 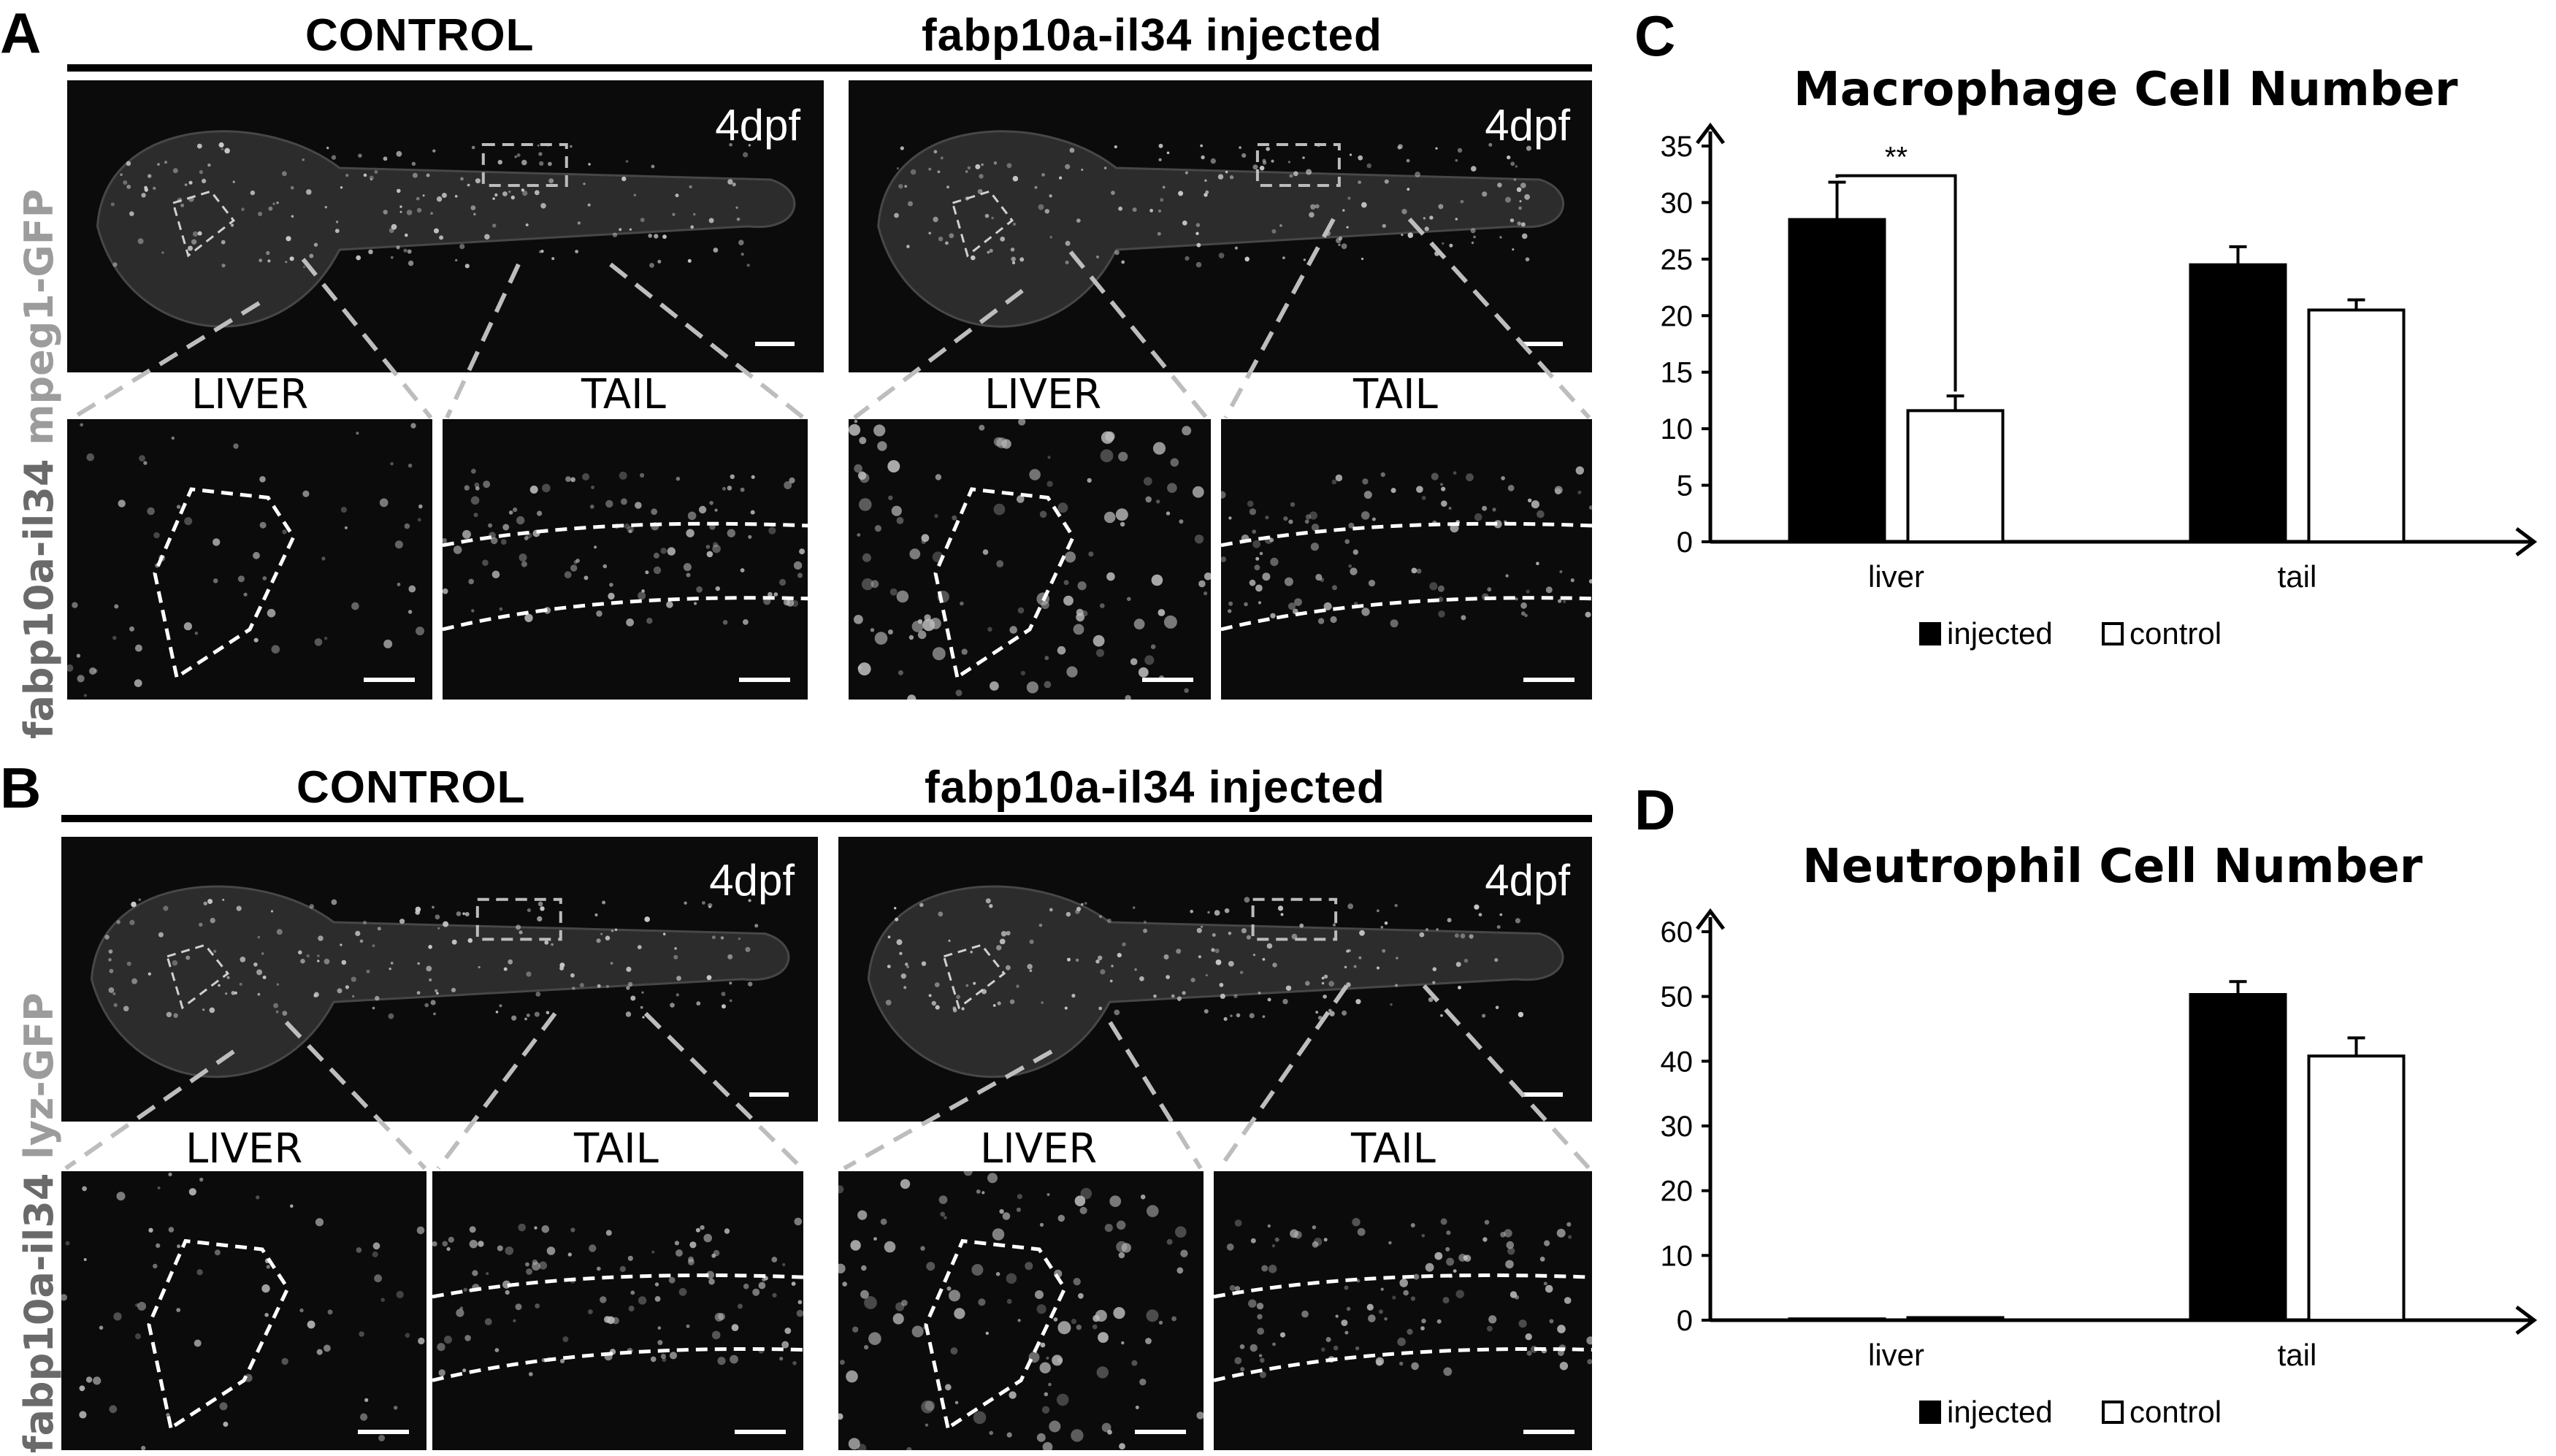 I want to click on inset-control-tail, so click(x=626, y=559).